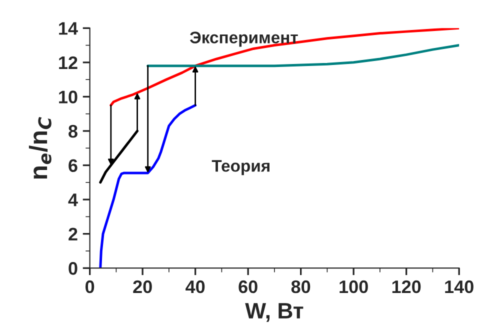  What do you see at coordinates (73, 131) in the screenshot?
I see `y-tick-label: 8` at bounding box center [73, 131].